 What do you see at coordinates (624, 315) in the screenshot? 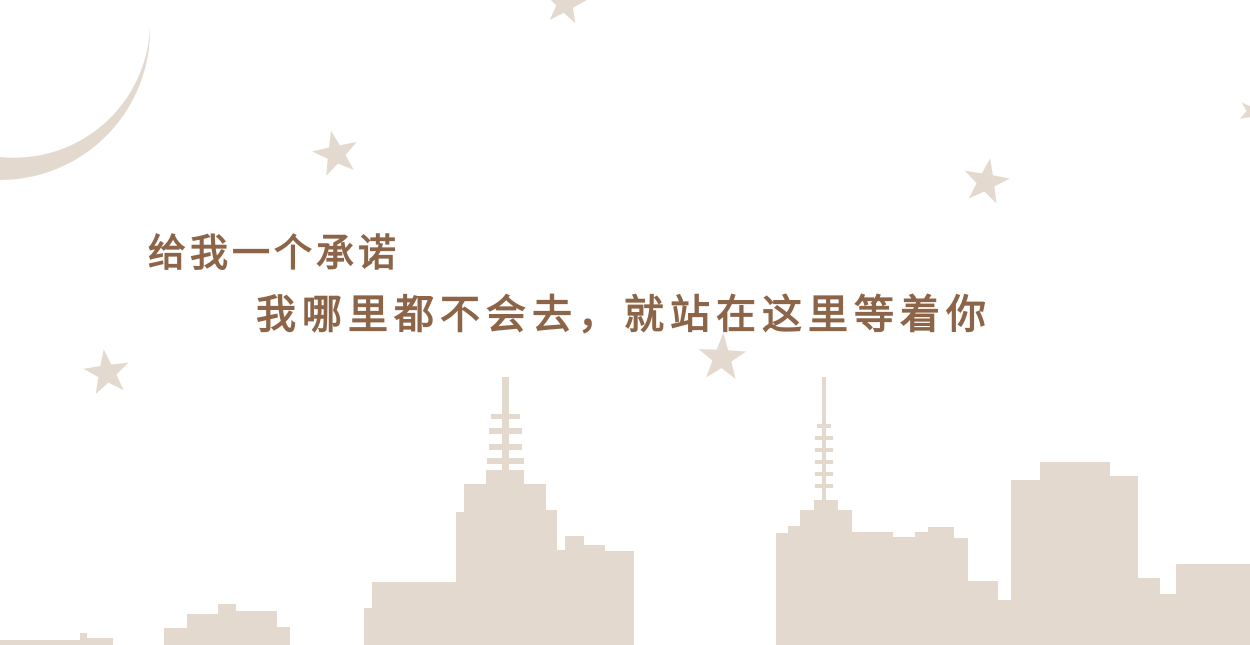
I see `slogan-line-2: 我哪里都不会去，就站在这里等着你` at bounding box center [624, 315].